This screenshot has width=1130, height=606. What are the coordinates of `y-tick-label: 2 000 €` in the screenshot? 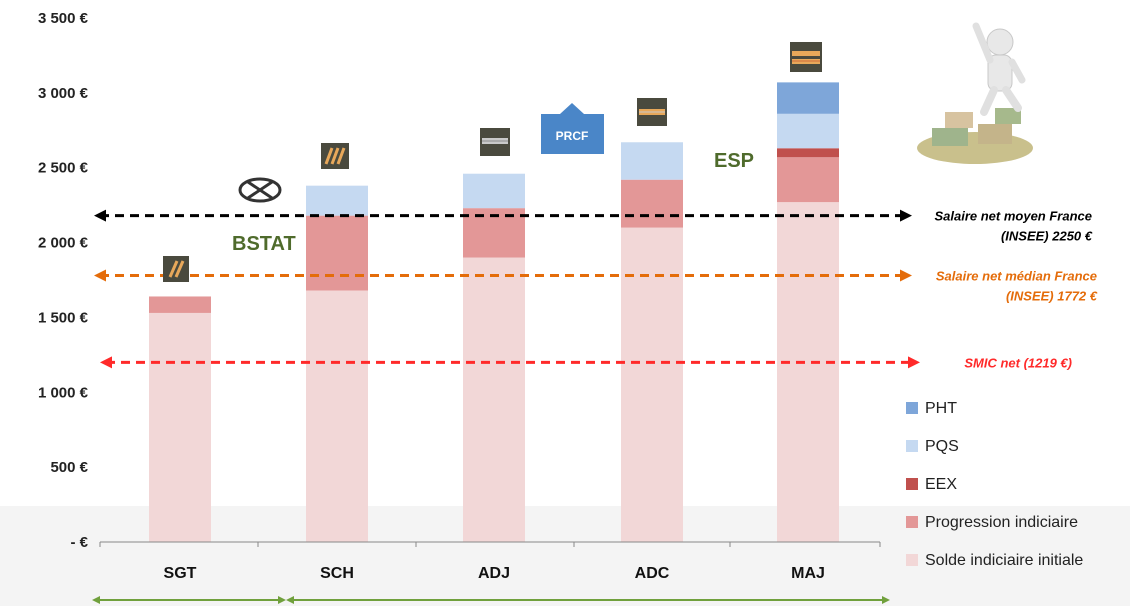 It's located at (63, 243).